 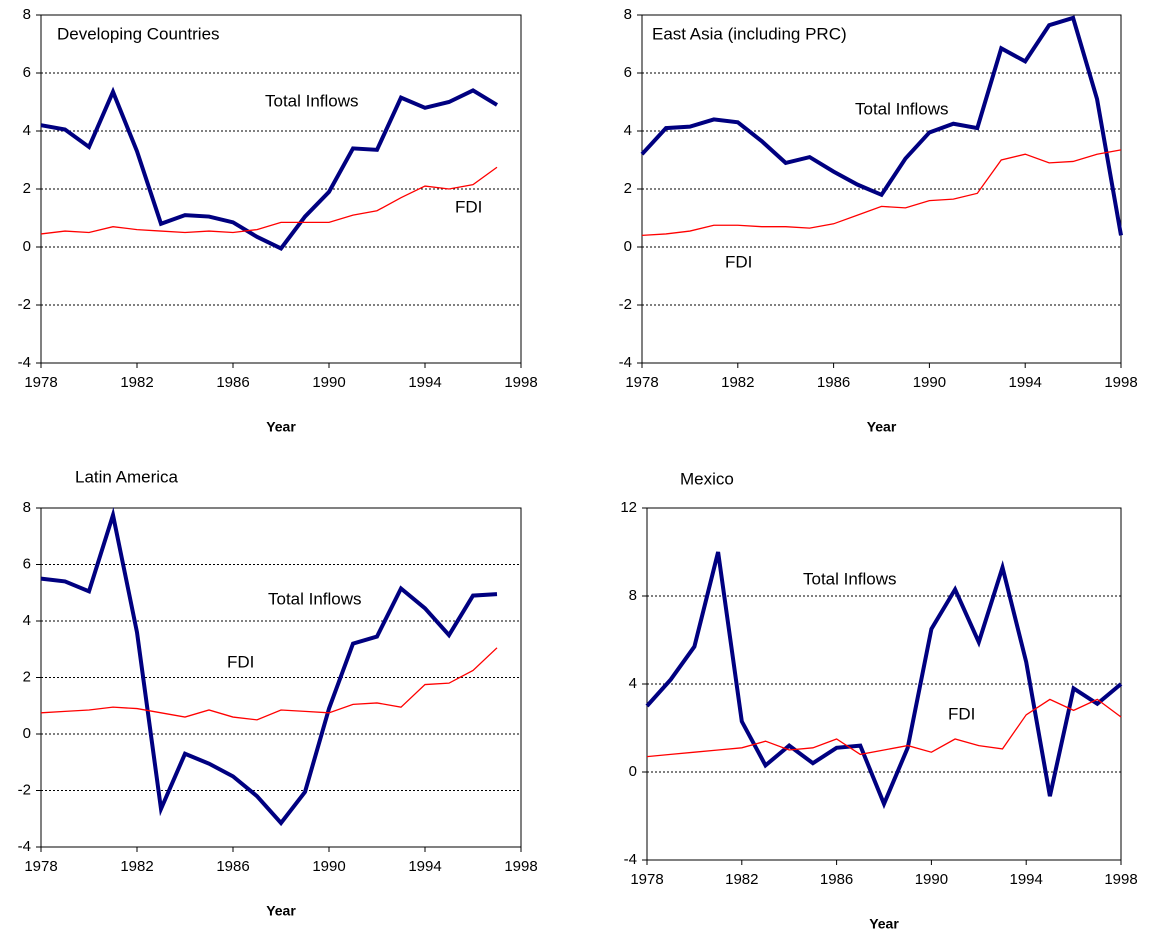 I want to click on chart-title: Latin America, so click(x=127, y=476).